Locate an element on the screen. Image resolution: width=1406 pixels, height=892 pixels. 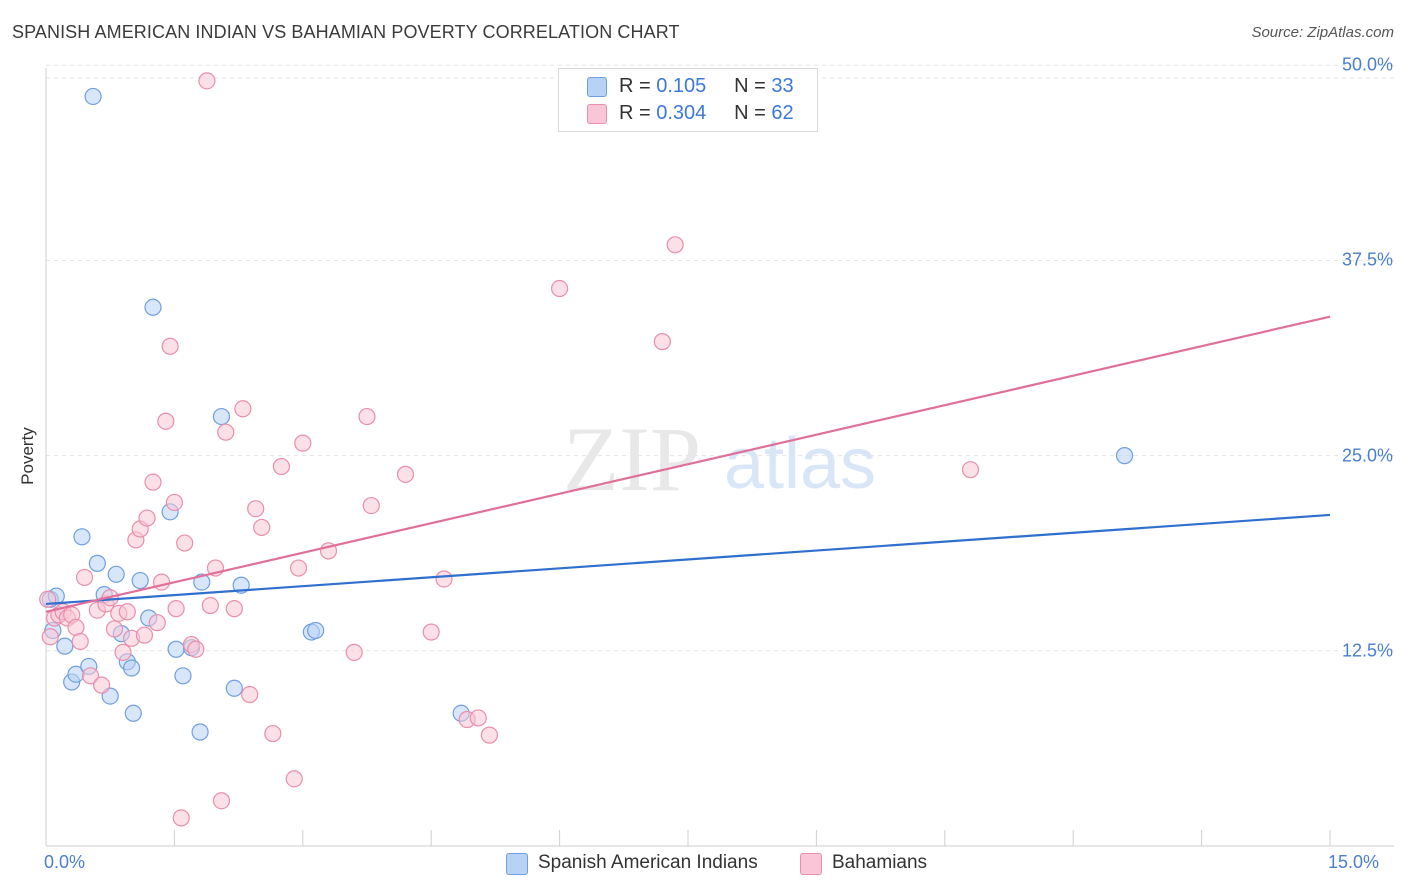
r-value: 0.105 is located at coordinates (681, 86).